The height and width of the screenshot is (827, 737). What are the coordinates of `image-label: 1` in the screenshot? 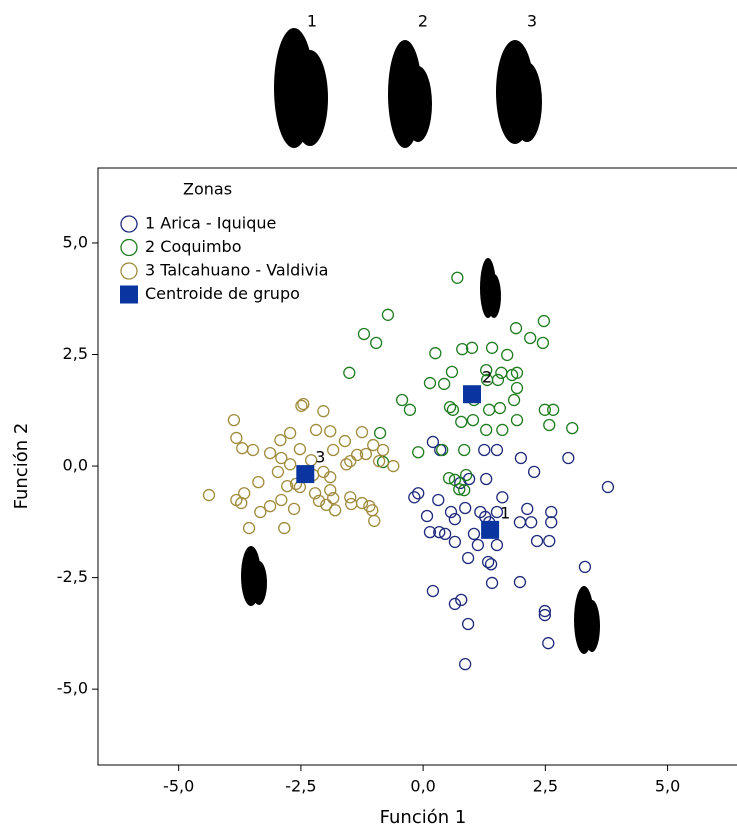 It's located at (312, 21).